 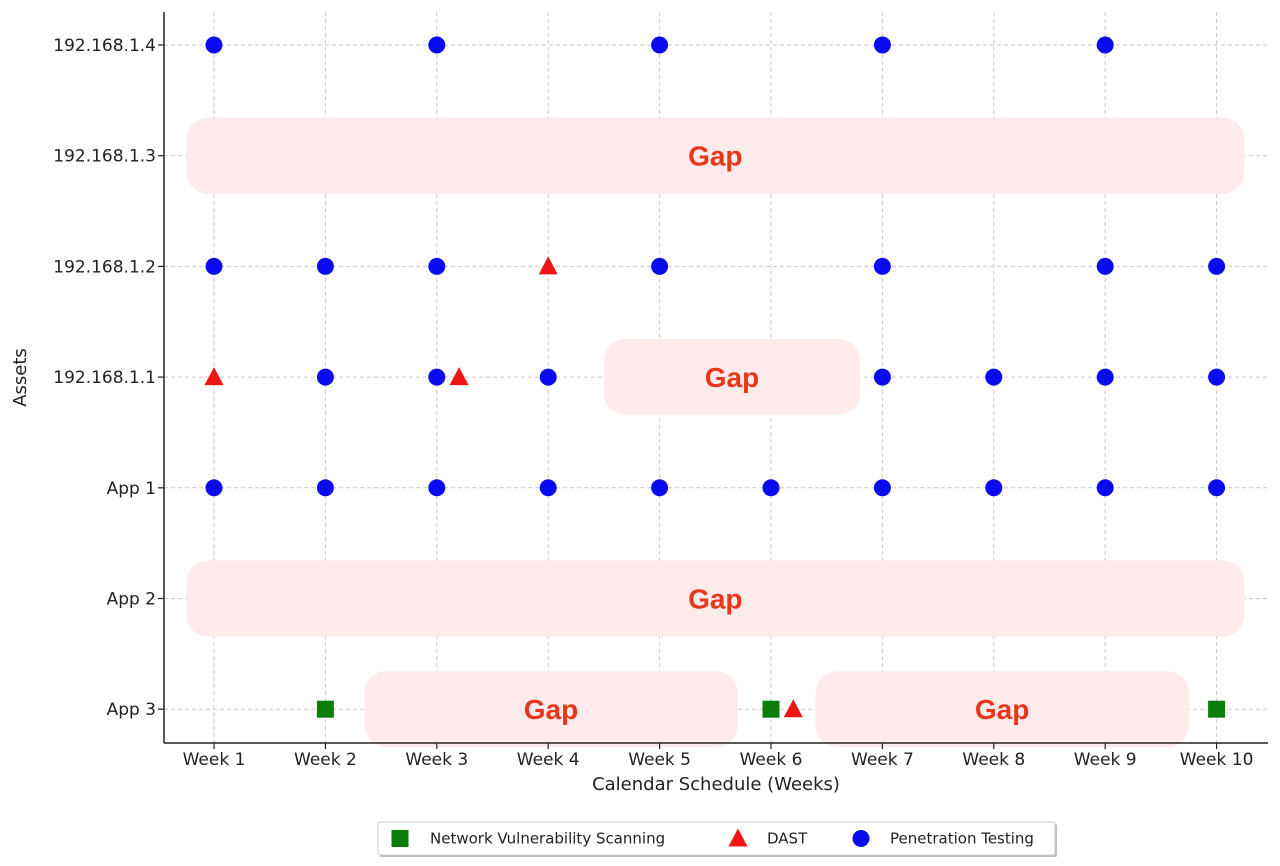 I want to click on legend-label-dast: DAST, so click(x=787, y=839).